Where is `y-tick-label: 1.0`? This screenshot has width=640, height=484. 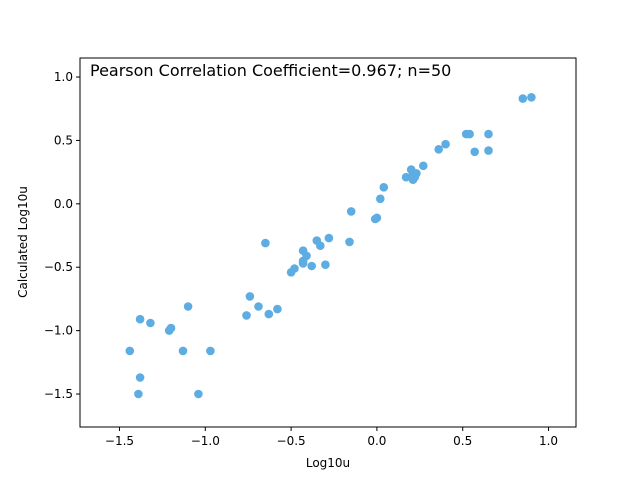
y-tick-label: 1.0 is located at coordinates (63, 77).